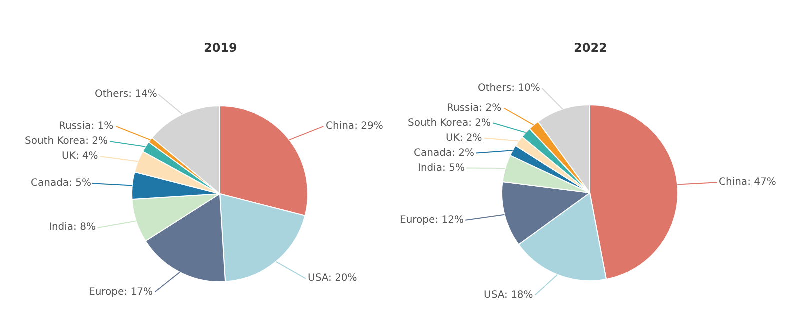 The image size is (792, 326). Describe the element at coordinates (509, 295) in the screenshot. I see `slice-label: USA: 18%` at that location.